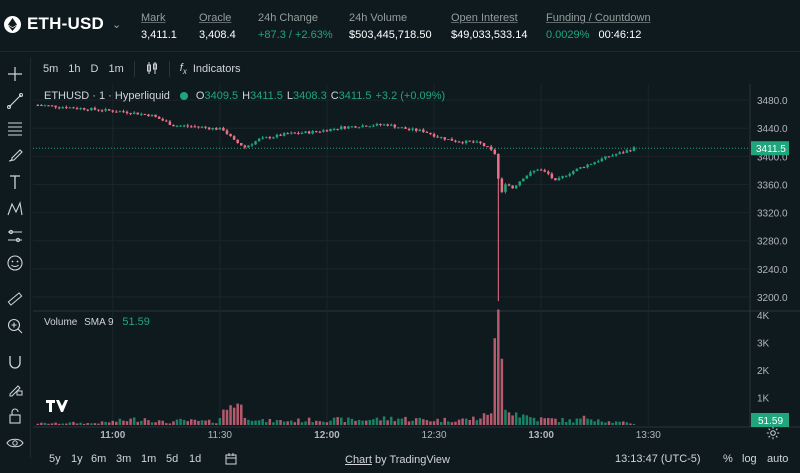 The height and width of the screenshot is (473, 800). What do you see at coordinates (772, 185) in the screenshot?
I see `price-tick-label: 3360.0` at bounding box center [772, 185].